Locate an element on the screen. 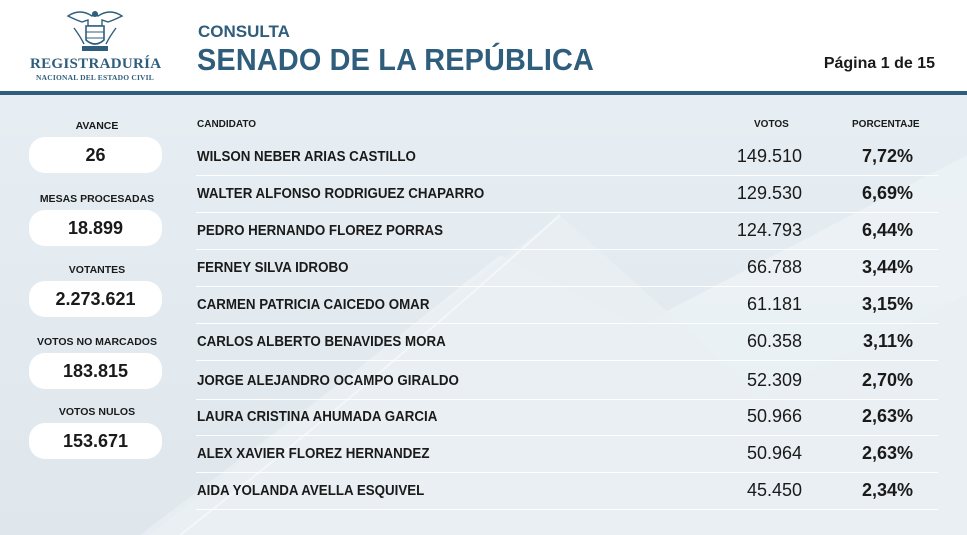 The image size is (967, 535). candidate-votes: 149.510 is located at coordinates (769, 156).